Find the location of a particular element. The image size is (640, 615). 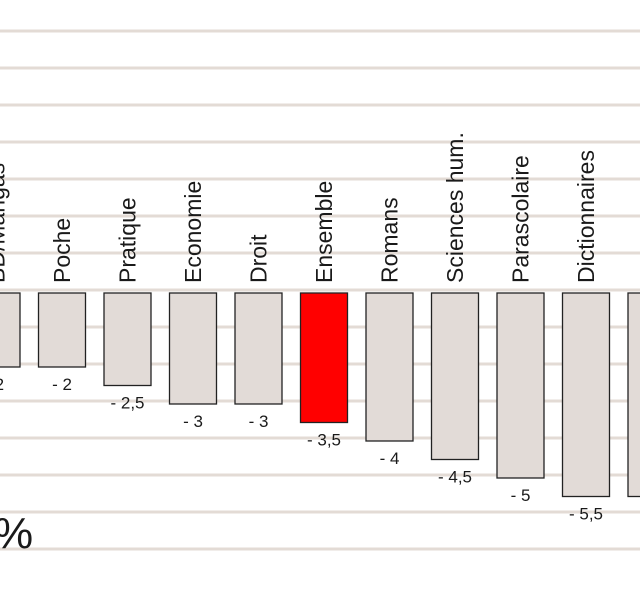

category-label: Droit is located at coordinates (259, 258).